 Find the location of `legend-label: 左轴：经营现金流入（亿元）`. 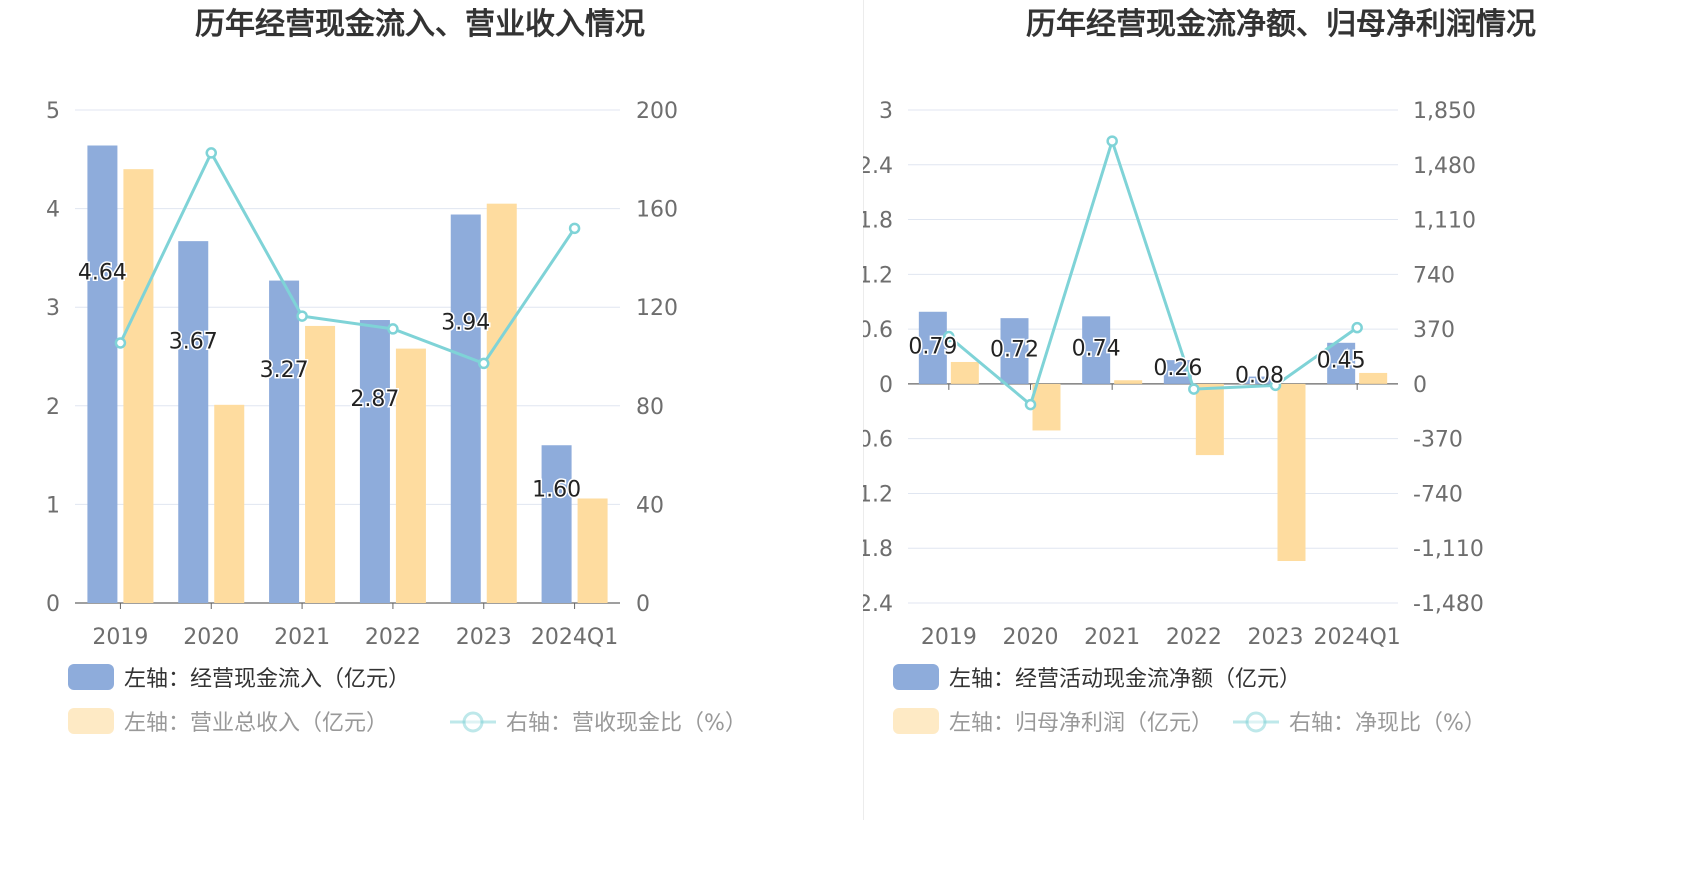

legend-label: 左轴：经营现金流入（亿元） is located at coordinates (267, 679).